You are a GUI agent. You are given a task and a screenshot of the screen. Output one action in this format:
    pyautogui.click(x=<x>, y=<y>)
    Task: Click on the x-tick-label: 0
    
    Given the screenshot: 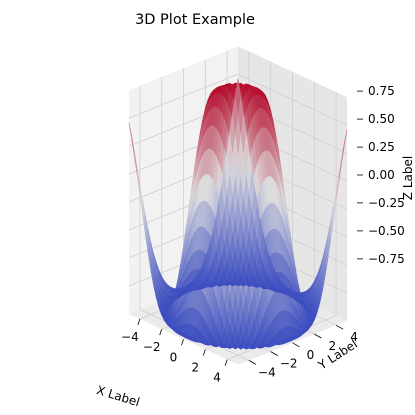 What is the action you would take?
    pyautogui.click(x=174, y=357)
    